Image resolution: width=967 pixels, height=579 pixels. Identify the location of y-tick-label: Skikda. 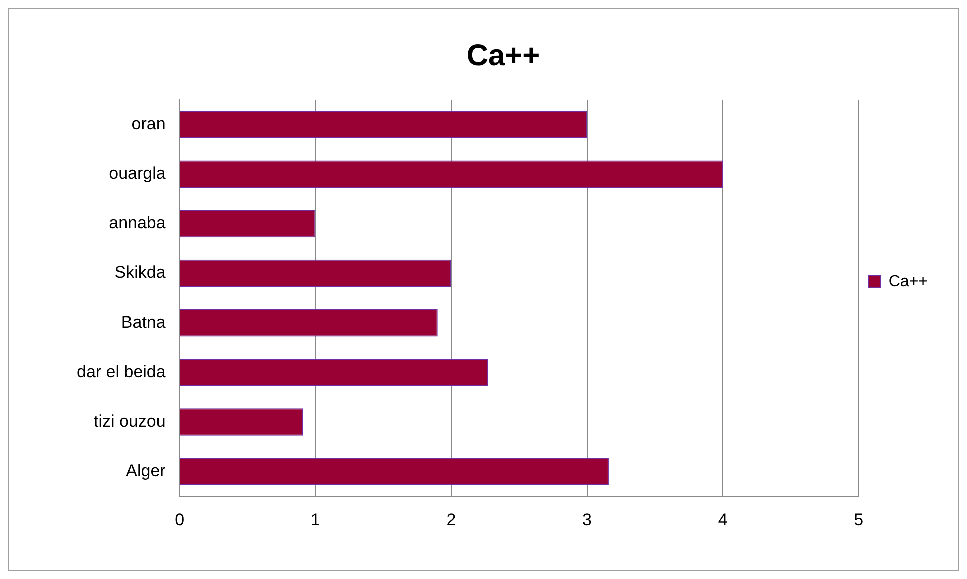
(140, 272).